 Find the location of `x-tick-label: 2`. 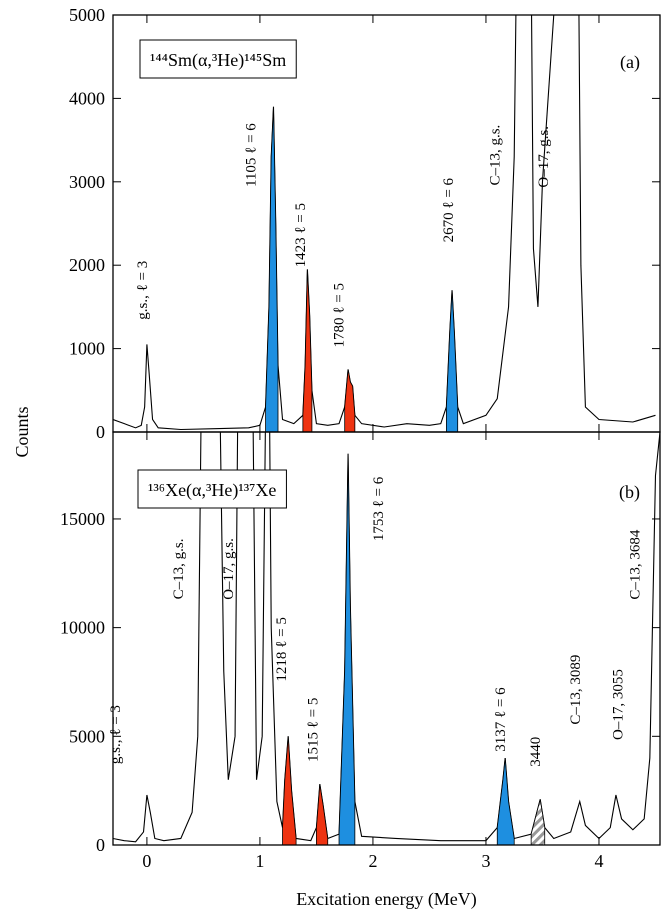

x-tick-label: 2 is located at coordinates (372, 861).